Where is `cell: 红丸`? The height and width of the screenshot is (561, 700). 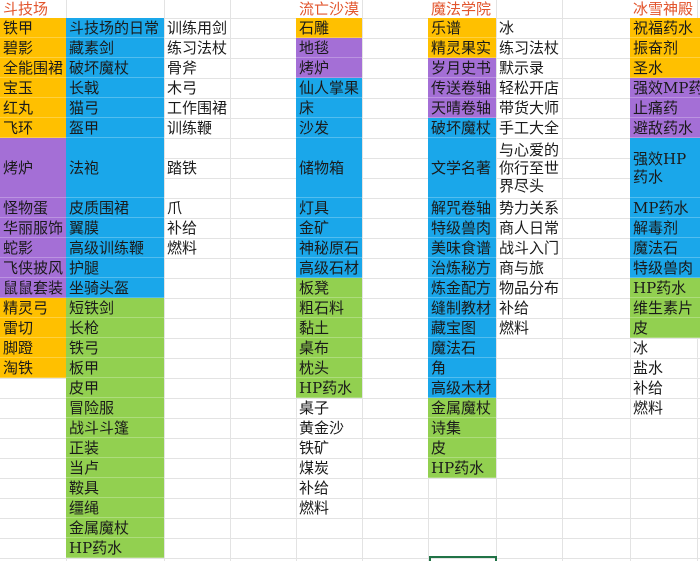 cell: 红丸 is located at coordinates (33, 108).